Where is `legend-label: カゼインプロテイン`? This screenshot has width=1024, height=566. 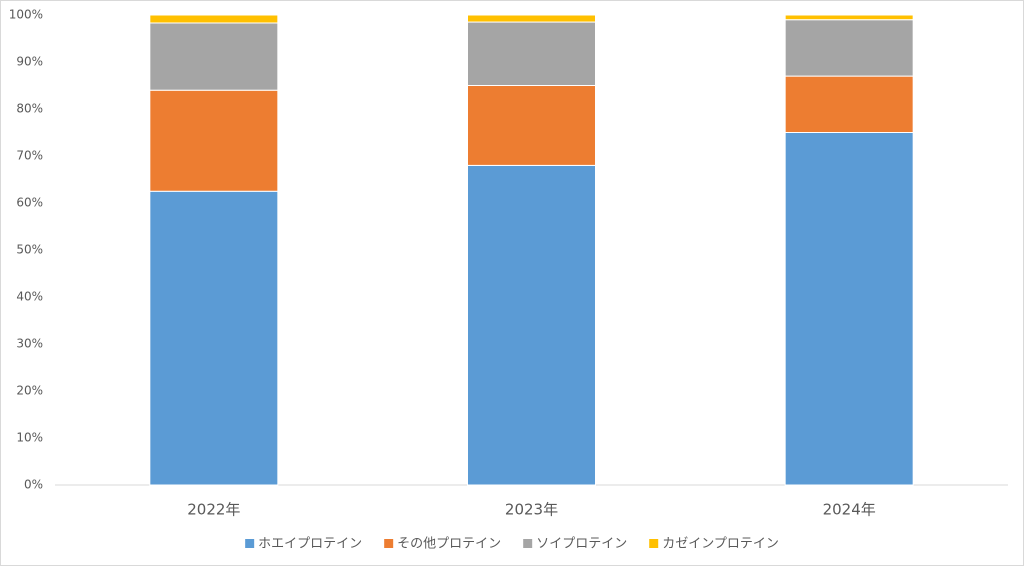 legend-label: カゼインプロテイン is located at coordinates (720, 544).